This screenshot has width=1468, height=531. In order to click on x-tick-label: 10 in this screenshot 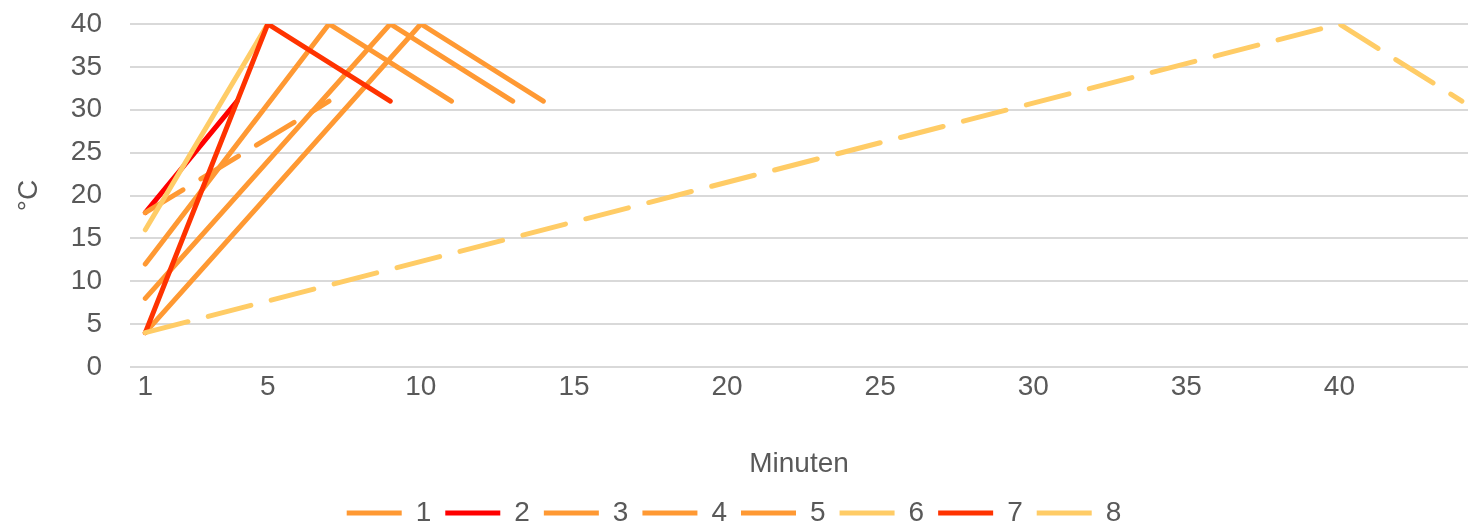, I will do `click(421, 385)`.